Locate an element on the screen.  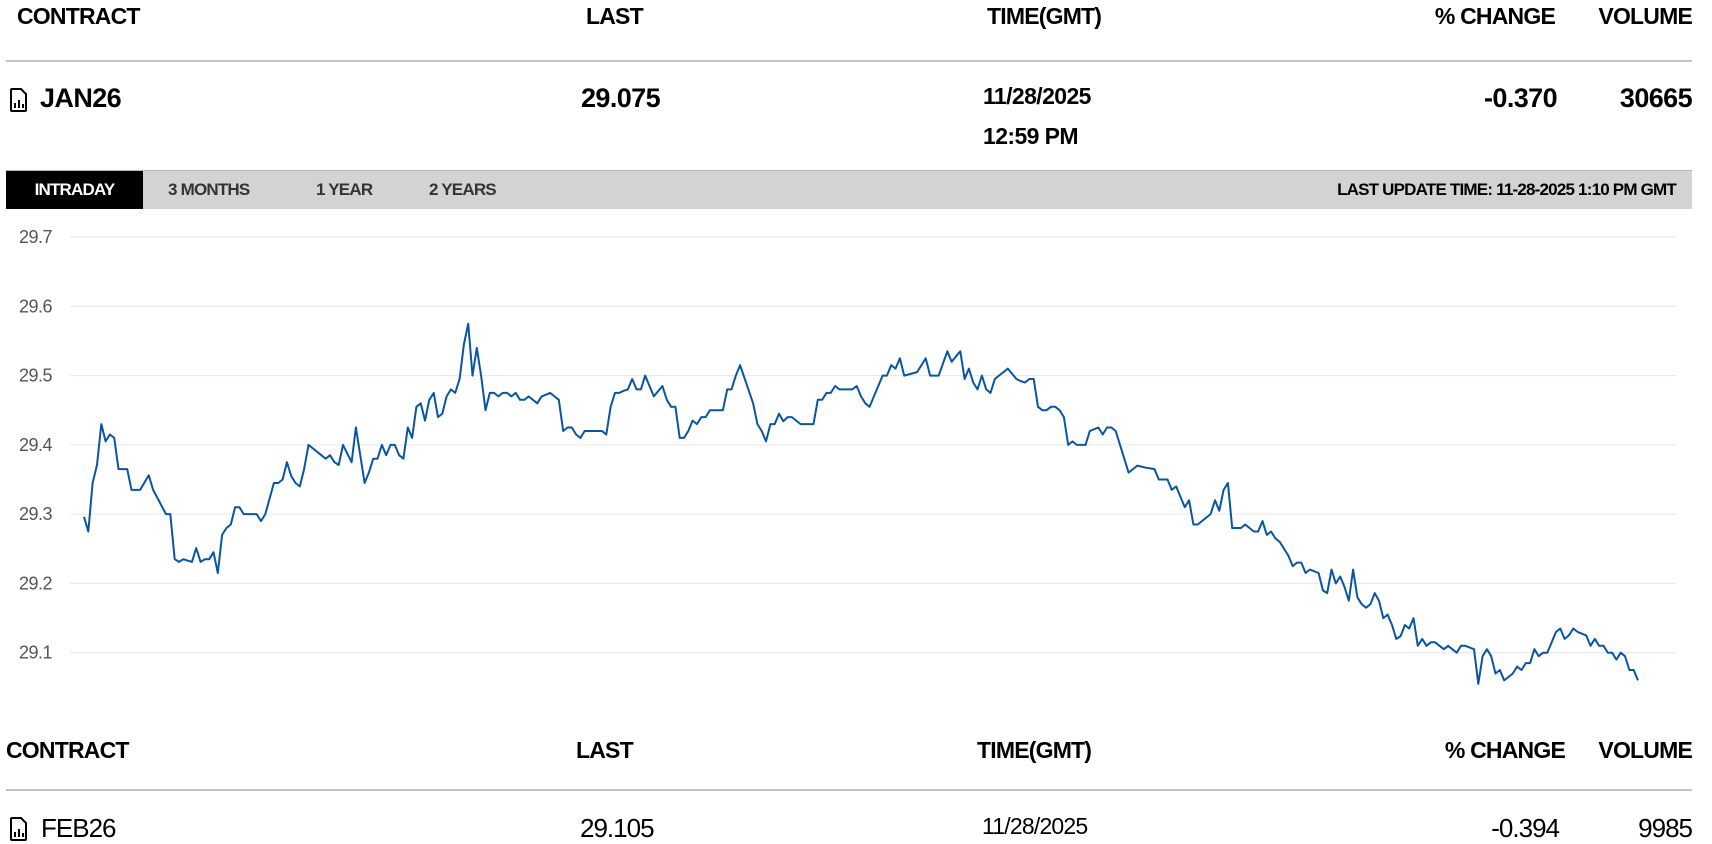
volume: 9985 is located at coordinates (1665, 828).